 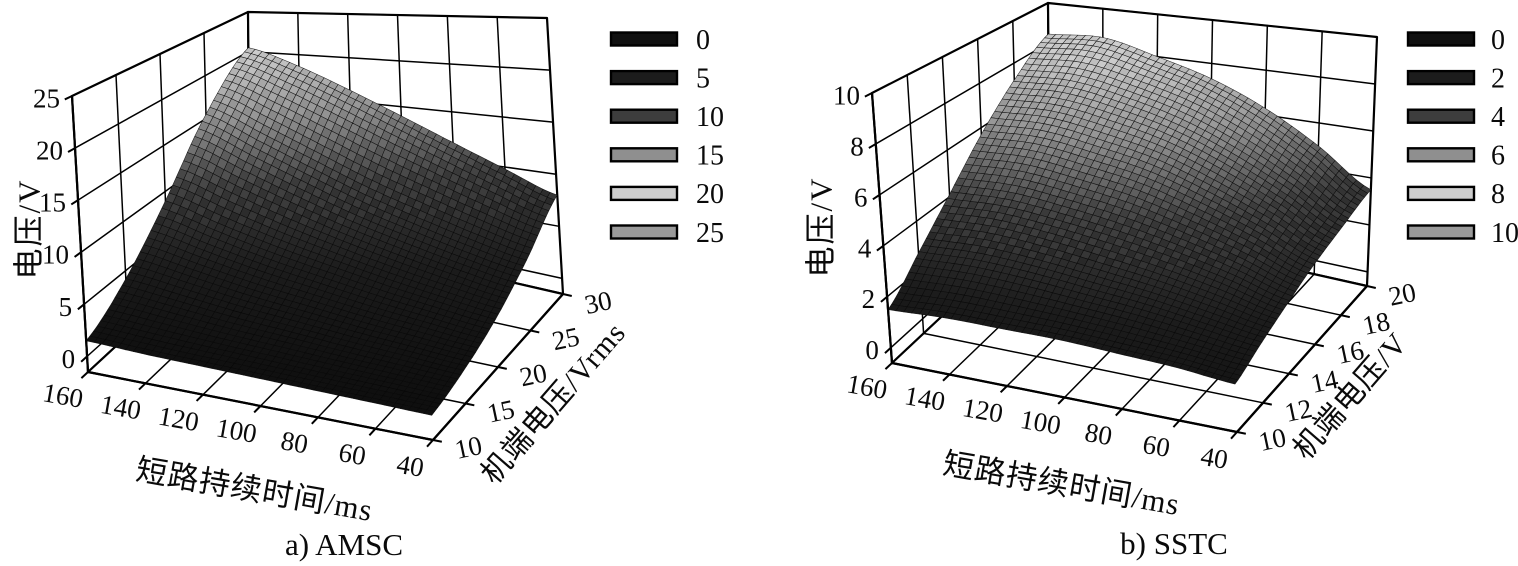 What do you see at coordinates (1498, 156) in the screenshot?
I see `legend-label: 6` at bounding box center [1498, 156].